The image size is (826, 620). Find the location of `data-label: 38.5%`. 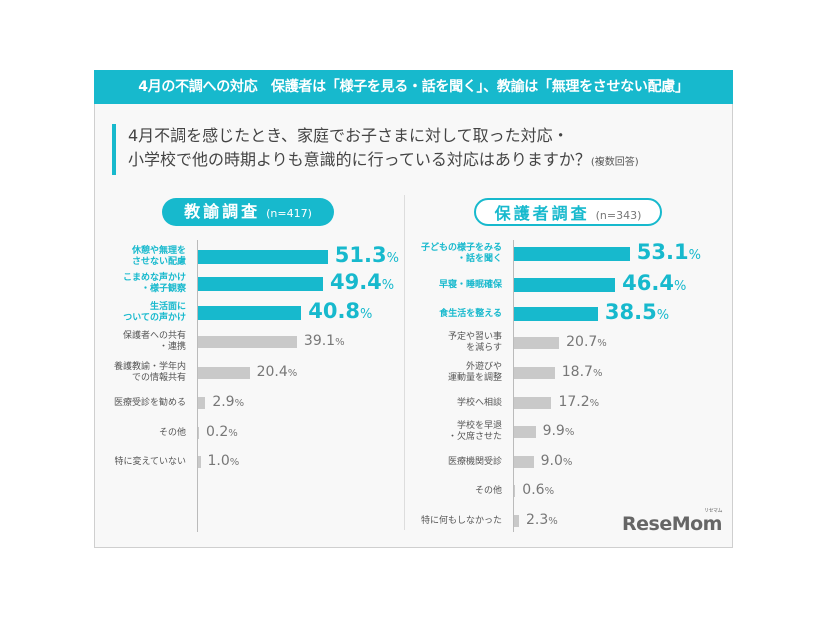

data-label: 38.5% is located at coordinates (637, 312).